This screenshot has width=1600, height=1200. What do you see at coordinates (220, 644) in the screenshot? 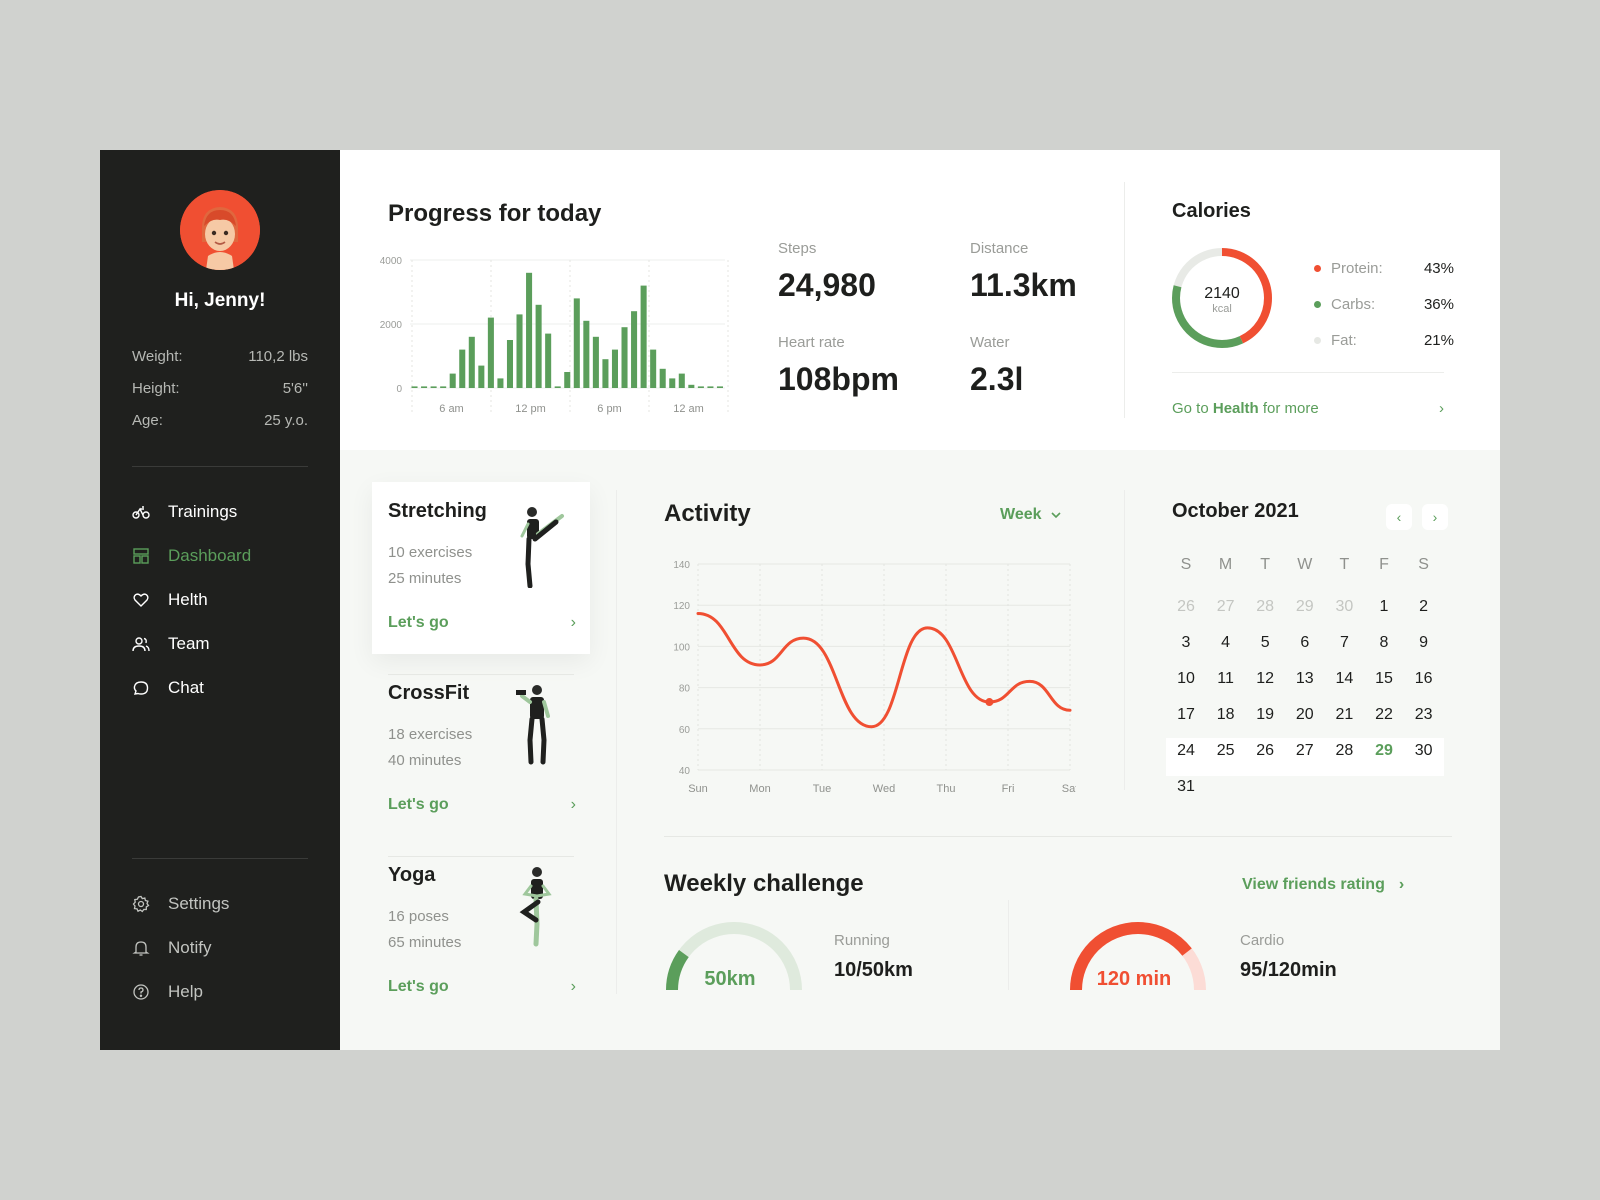
I see `nav-item-team: Team` at bounding box center [220, 644].